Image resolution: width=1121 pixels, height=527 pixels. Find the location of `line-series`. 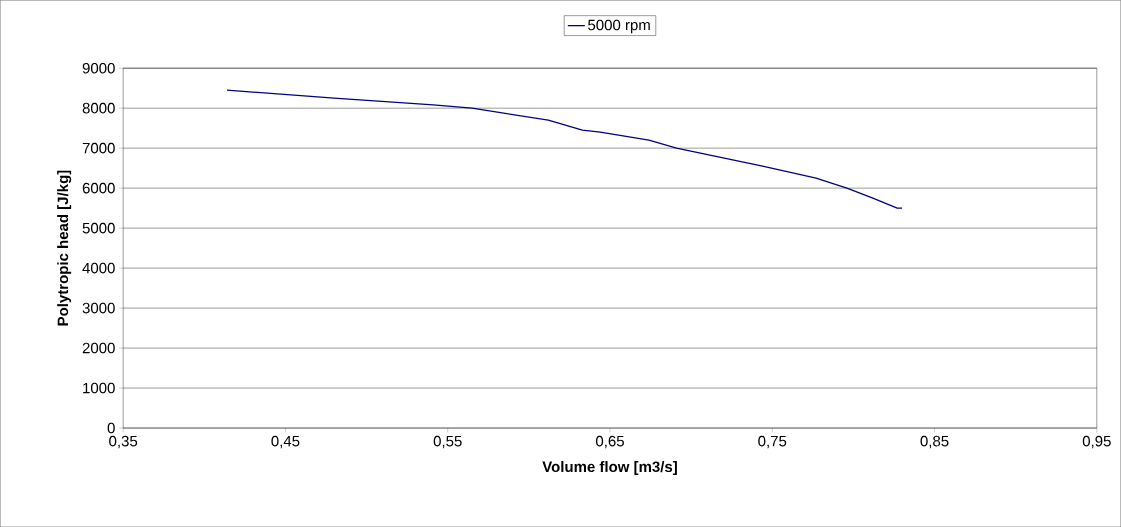

line-series is located at coordinates (564, 149).